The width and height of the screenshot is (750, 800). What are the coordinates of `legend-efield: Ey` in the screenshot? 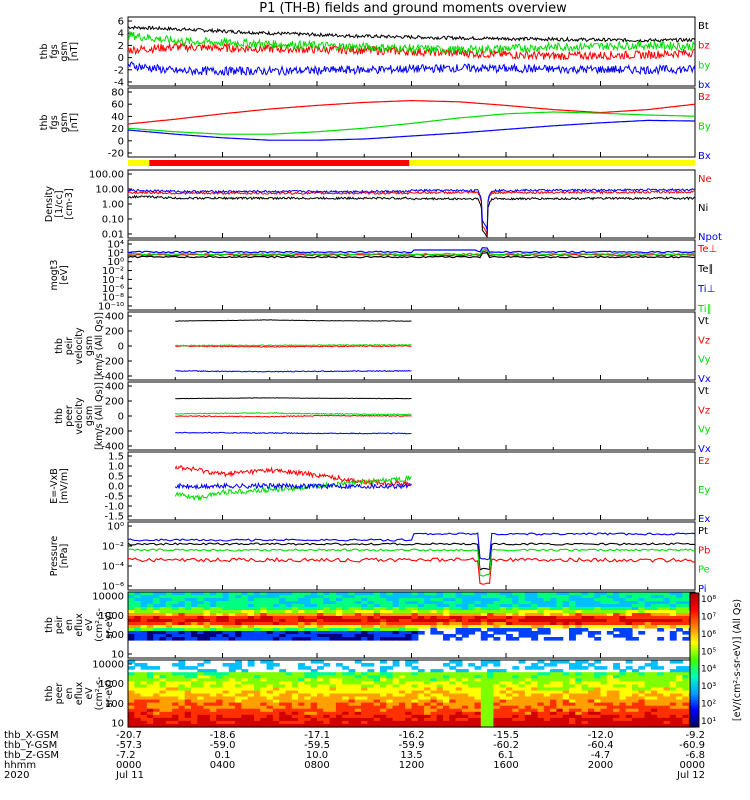 It's located at (704, 490).